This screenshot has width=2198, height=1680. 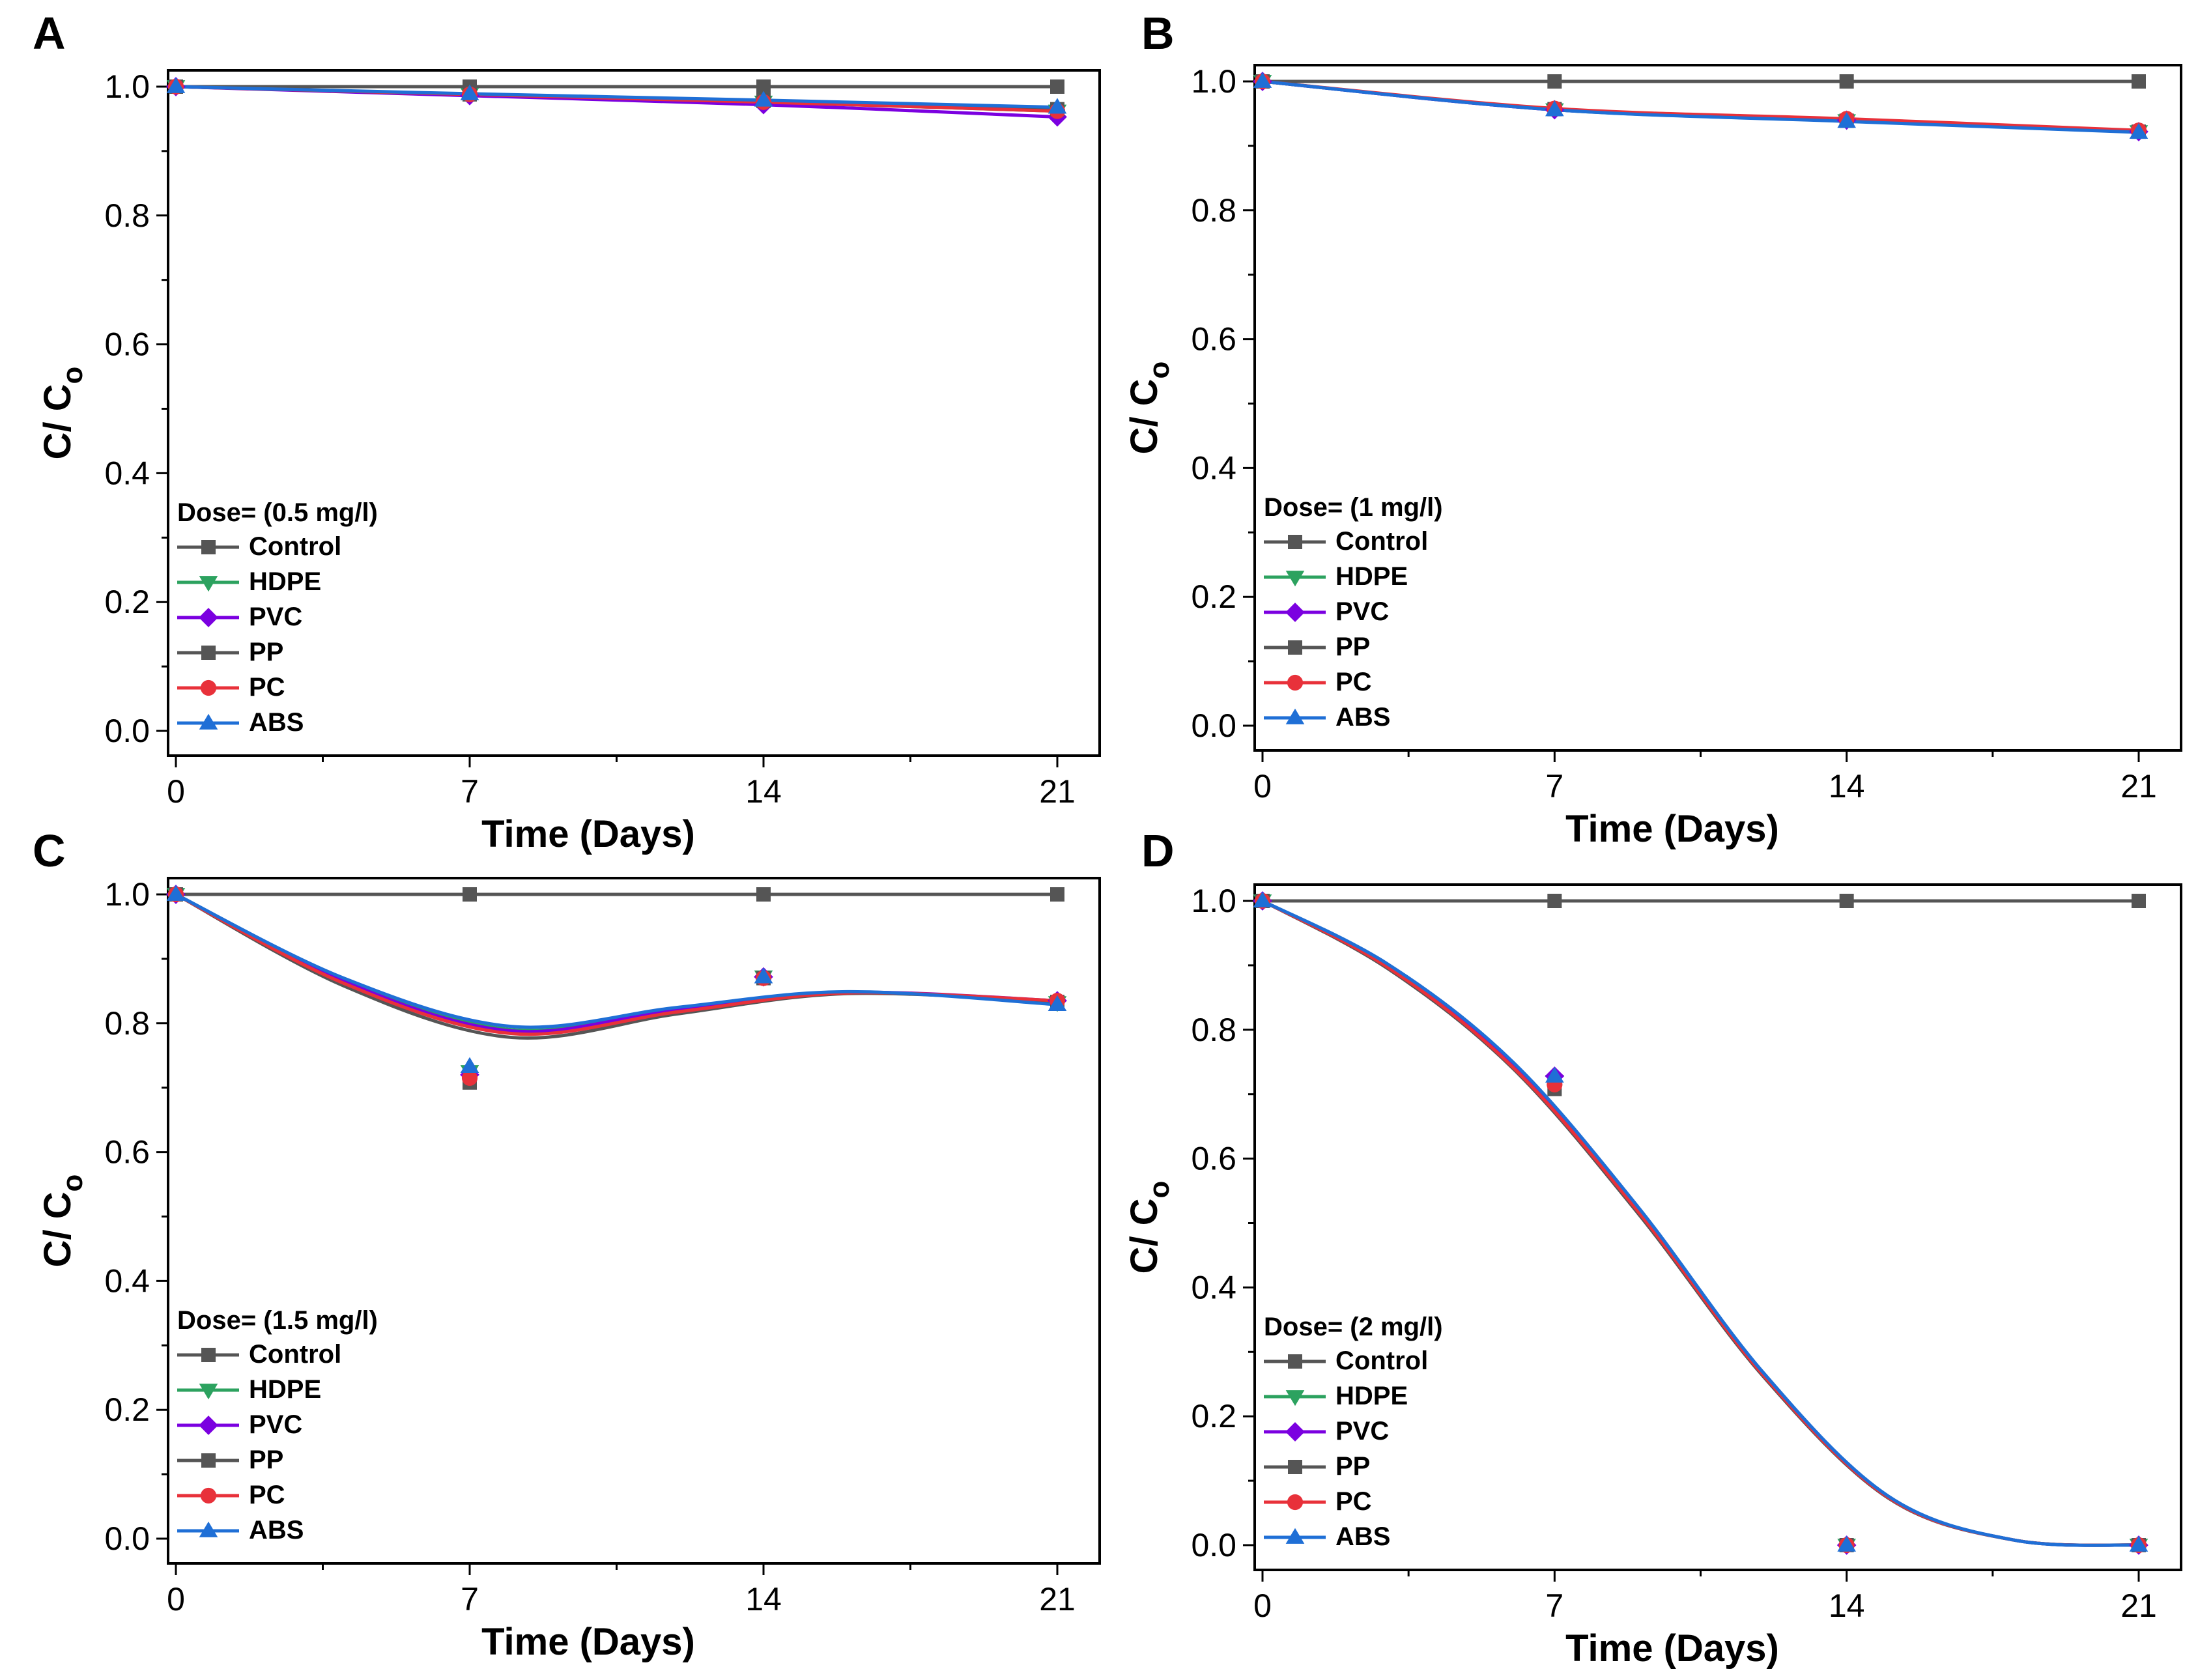 I want to click on legend-label-pp: PP, so click(x=266, y=1460).